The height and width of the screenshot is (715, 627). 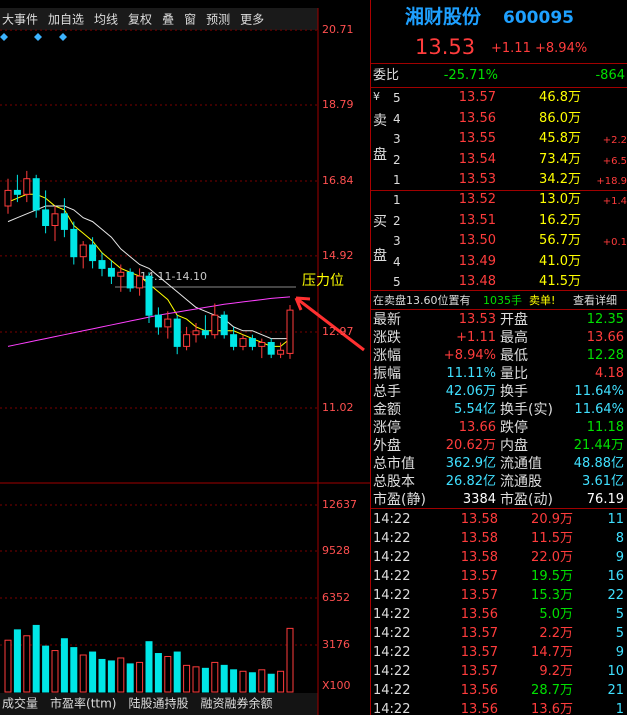 I want to click on order-price: 13.52, so click(x=477, y=199).